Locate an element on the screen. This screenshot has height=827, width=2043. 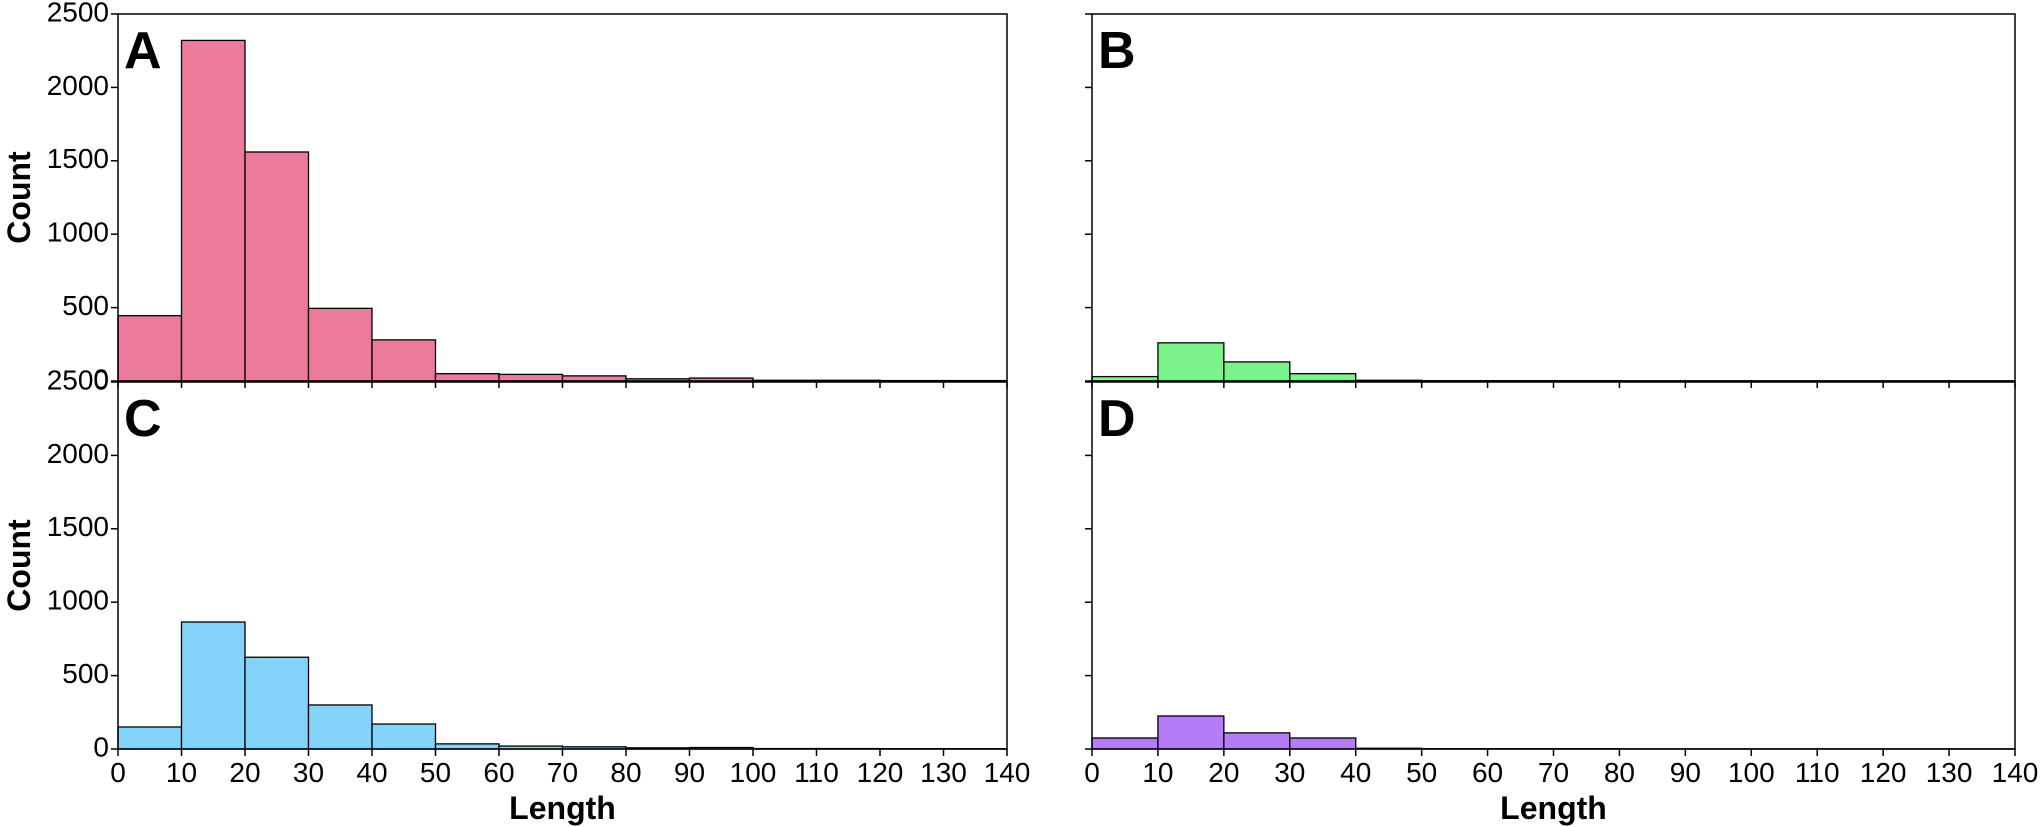
panel-label: C is located at coordinates (143, 419).